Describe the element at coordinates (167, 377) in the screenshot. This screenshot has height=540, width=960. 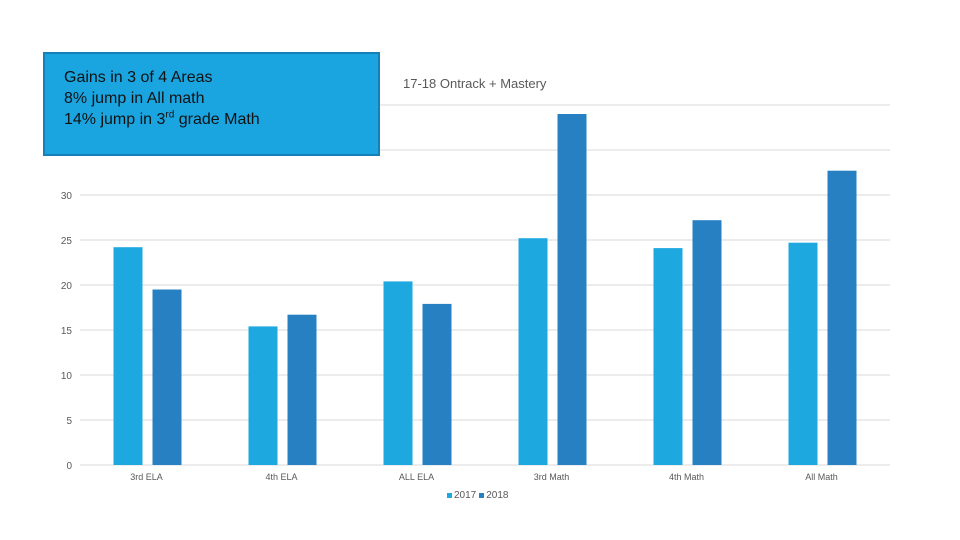
I see `bar-2018-3rd-ela` at that location.